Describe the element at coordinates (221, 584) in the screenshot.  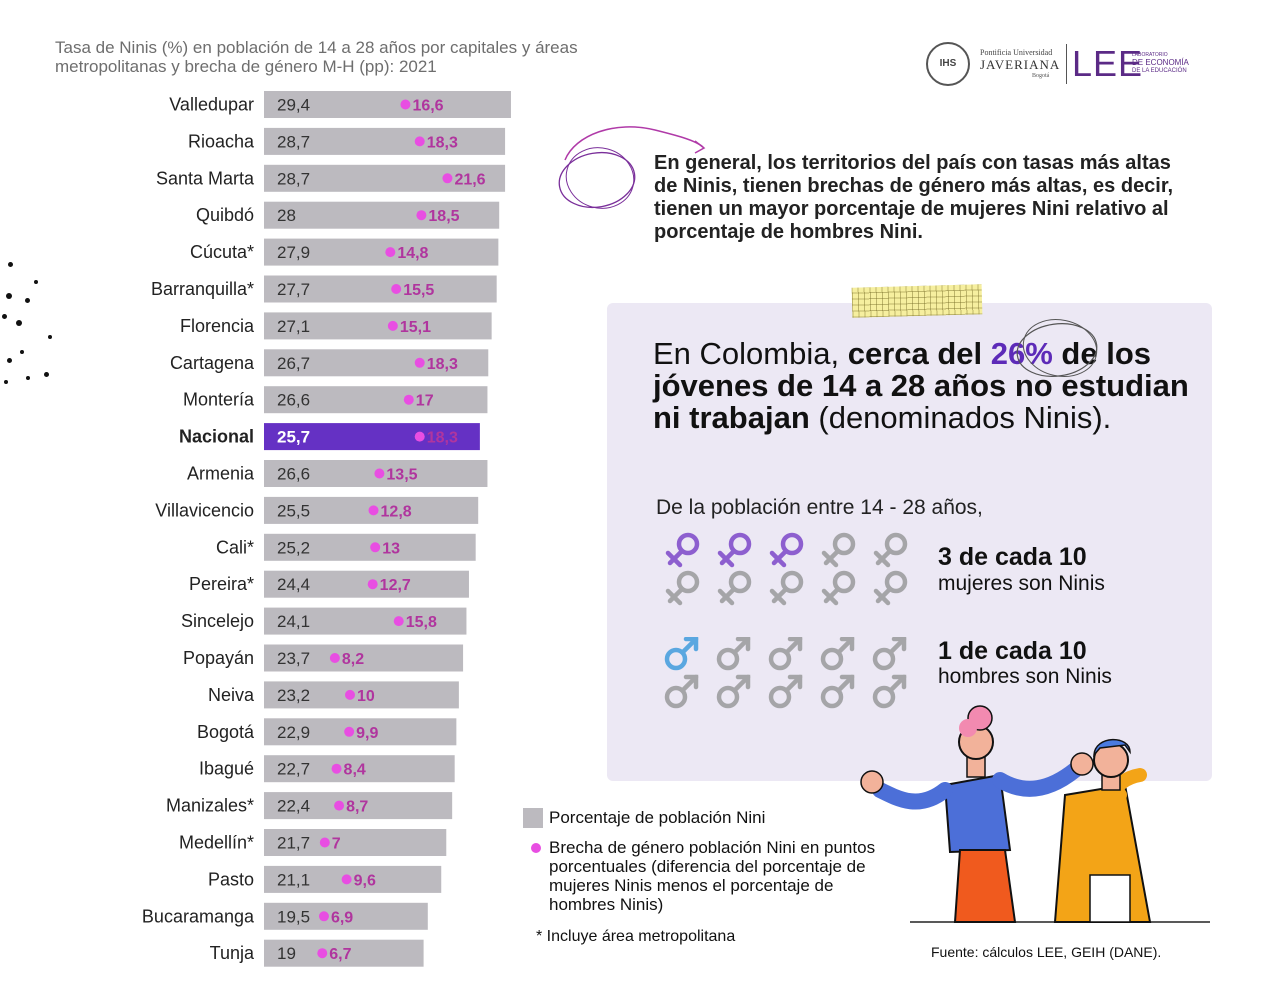
I see `category-label: Pereira*` at that location.